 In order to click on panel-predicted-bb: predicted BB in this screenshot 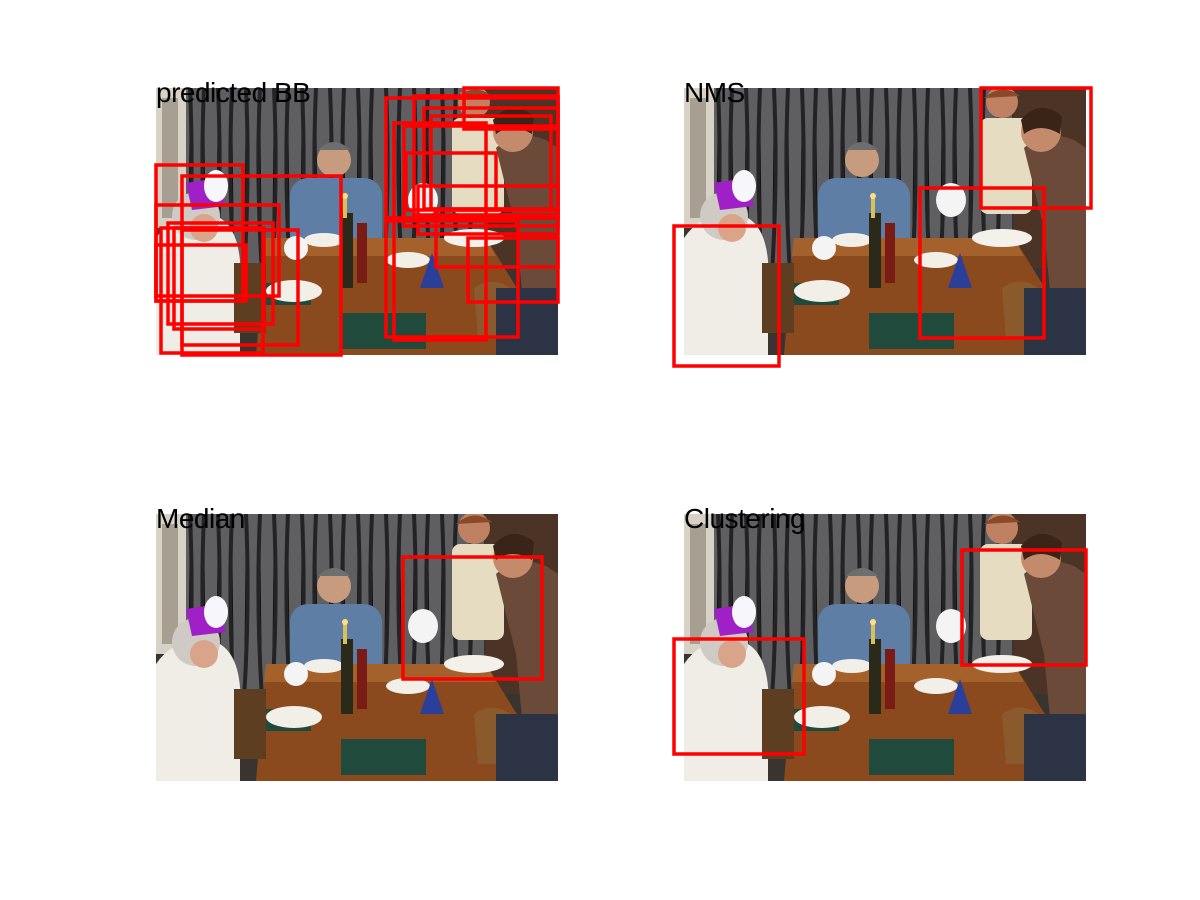, I will do `click(357, 217)`.